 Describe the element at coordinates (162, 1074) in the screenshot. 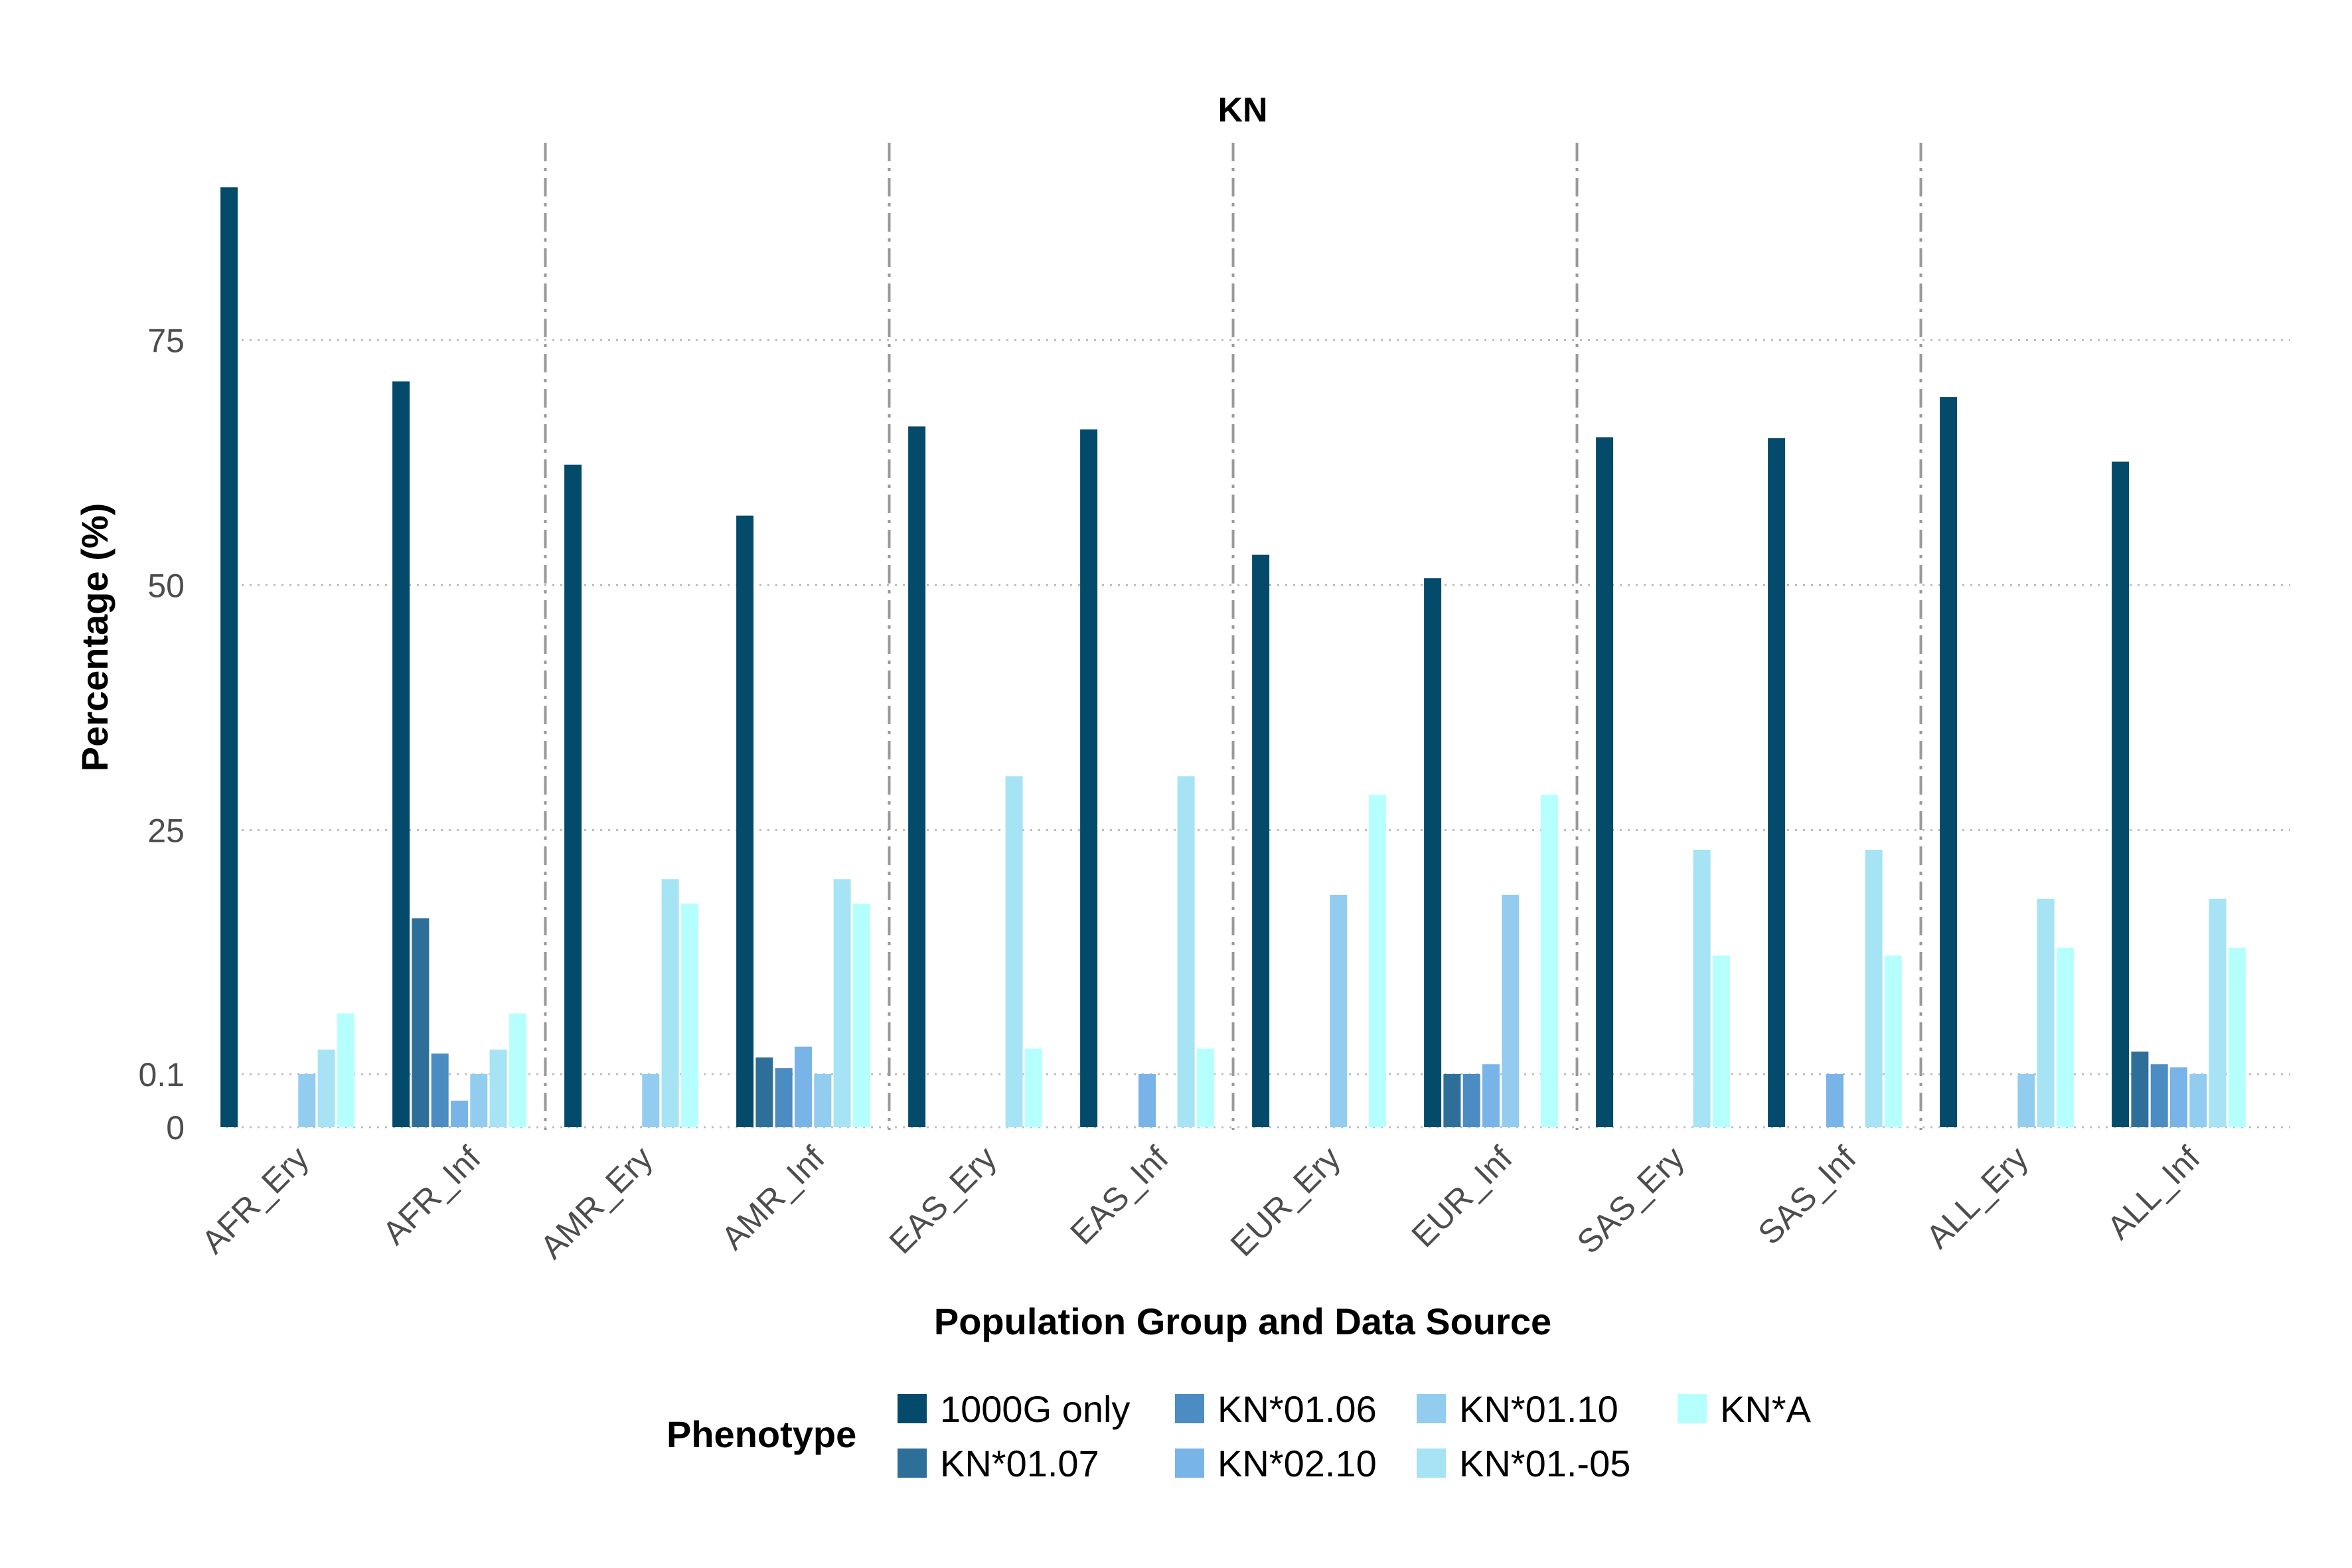

I see `y-tick-label: 0.1` at that location.